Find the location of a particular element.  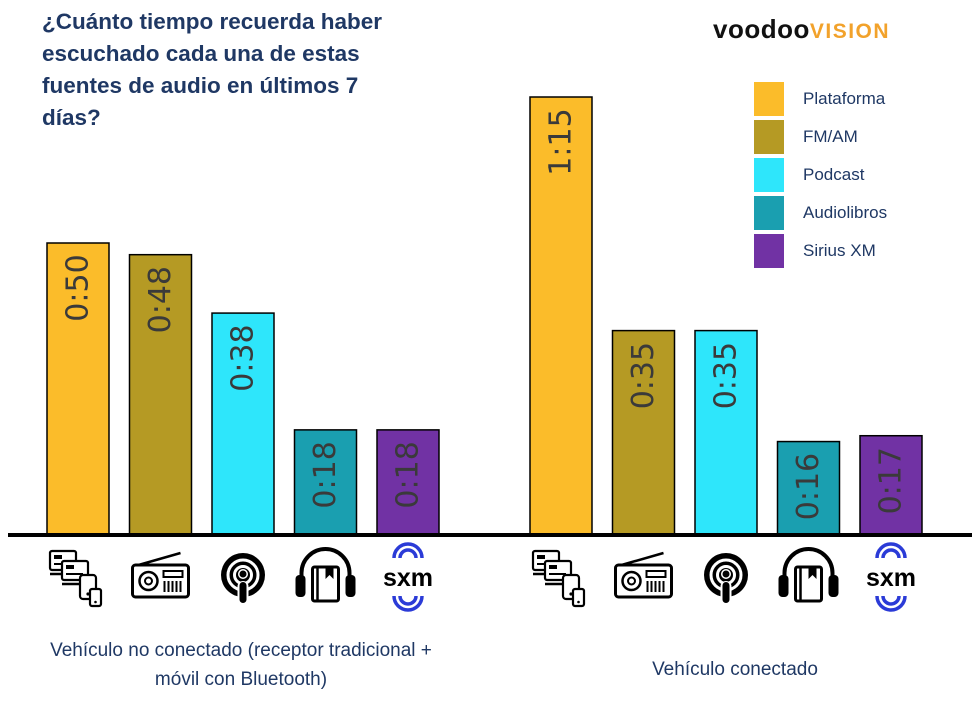

group-label-conectado: Vehículo conectado is located at coordinates (735, 669).